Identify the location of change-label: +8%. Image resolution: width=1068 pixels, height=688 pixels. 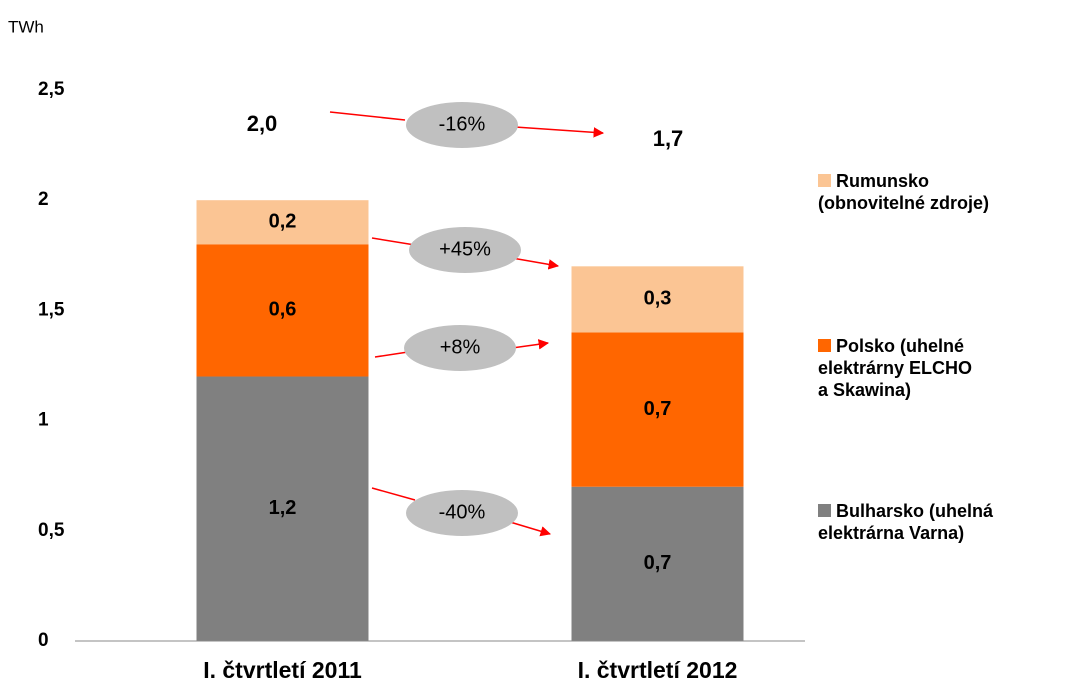
(460, 347).